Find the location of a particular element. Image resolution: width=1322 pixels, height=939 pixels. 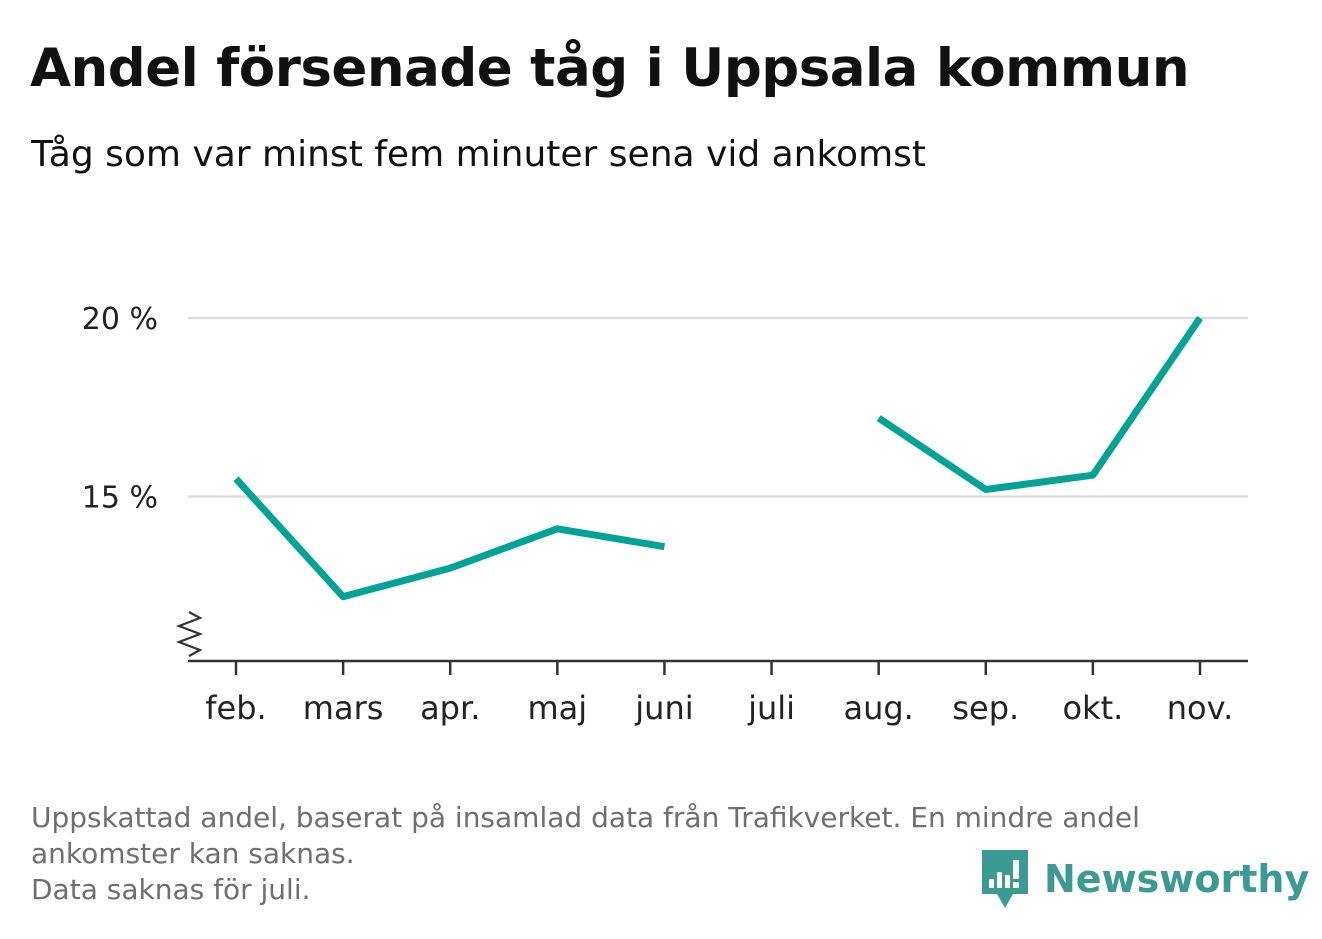

x-axis-ticks: feb. mars apr. maj juni juli aug. sep. okt. nov. is located at coordinates (719, 694).